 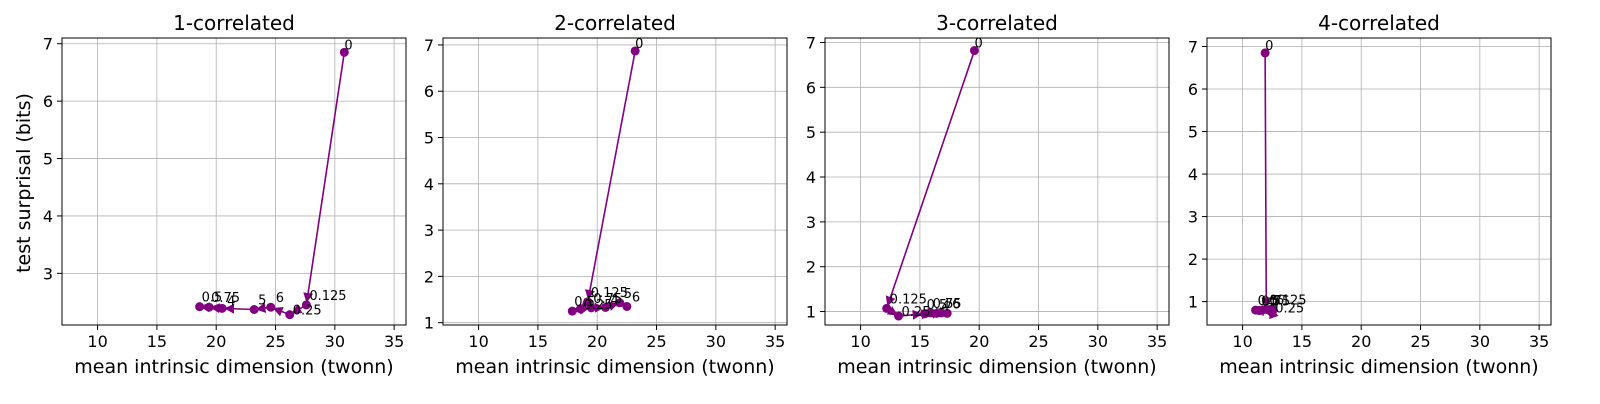 I want to click on y-axis-label: test surprisal (bits), so click(x=24, y=183).